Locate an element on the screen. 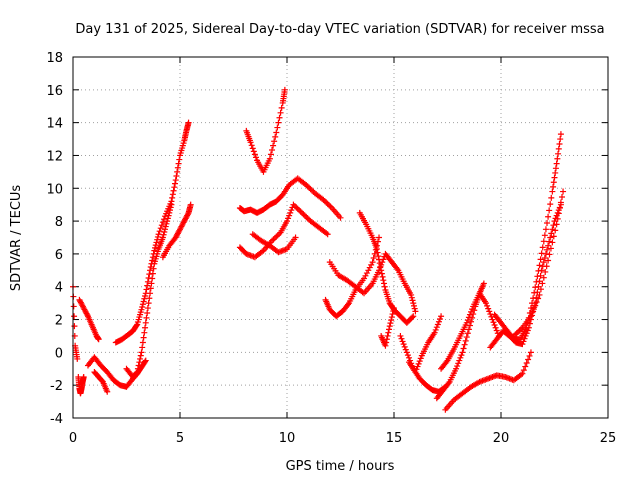  x-axis-label: GPS time / hours is located at coordinates (340, 466).